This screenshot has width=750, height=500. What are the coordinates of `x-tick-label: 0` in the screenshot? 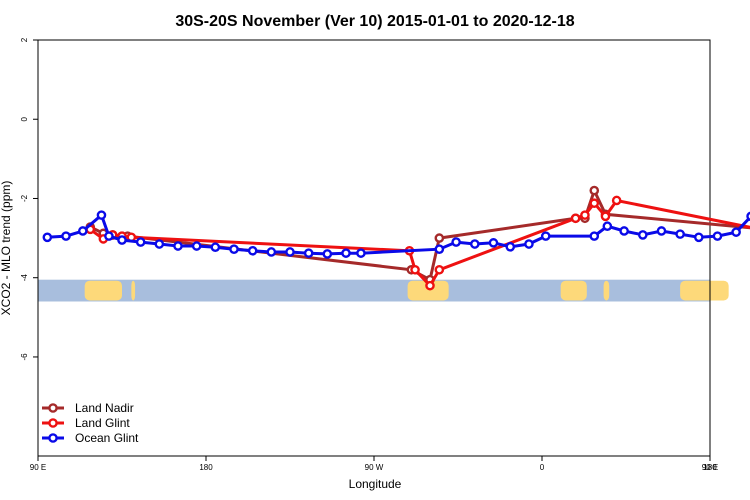 It's located at (542, 467).